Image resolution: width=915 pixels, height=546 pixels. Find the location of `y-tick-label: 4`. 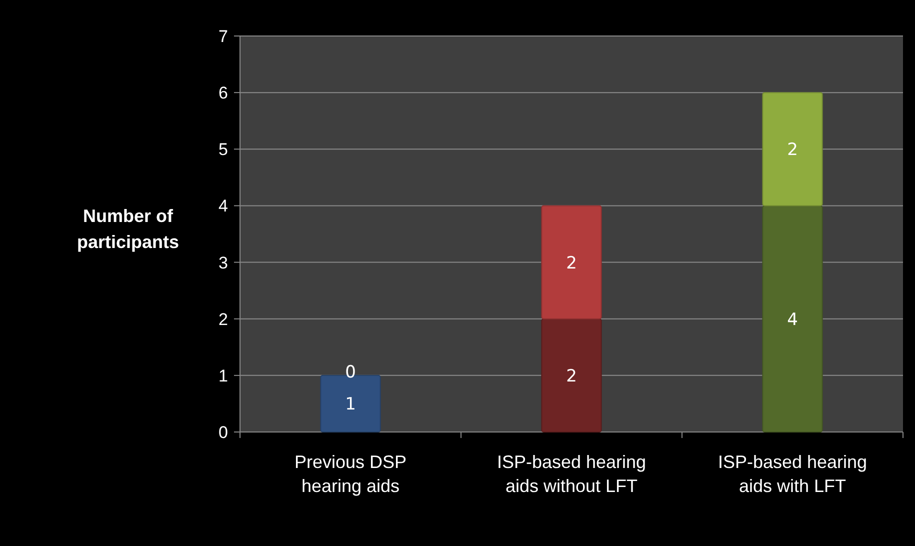

y-tick-label: 4 is located at coordinates (223, 206).